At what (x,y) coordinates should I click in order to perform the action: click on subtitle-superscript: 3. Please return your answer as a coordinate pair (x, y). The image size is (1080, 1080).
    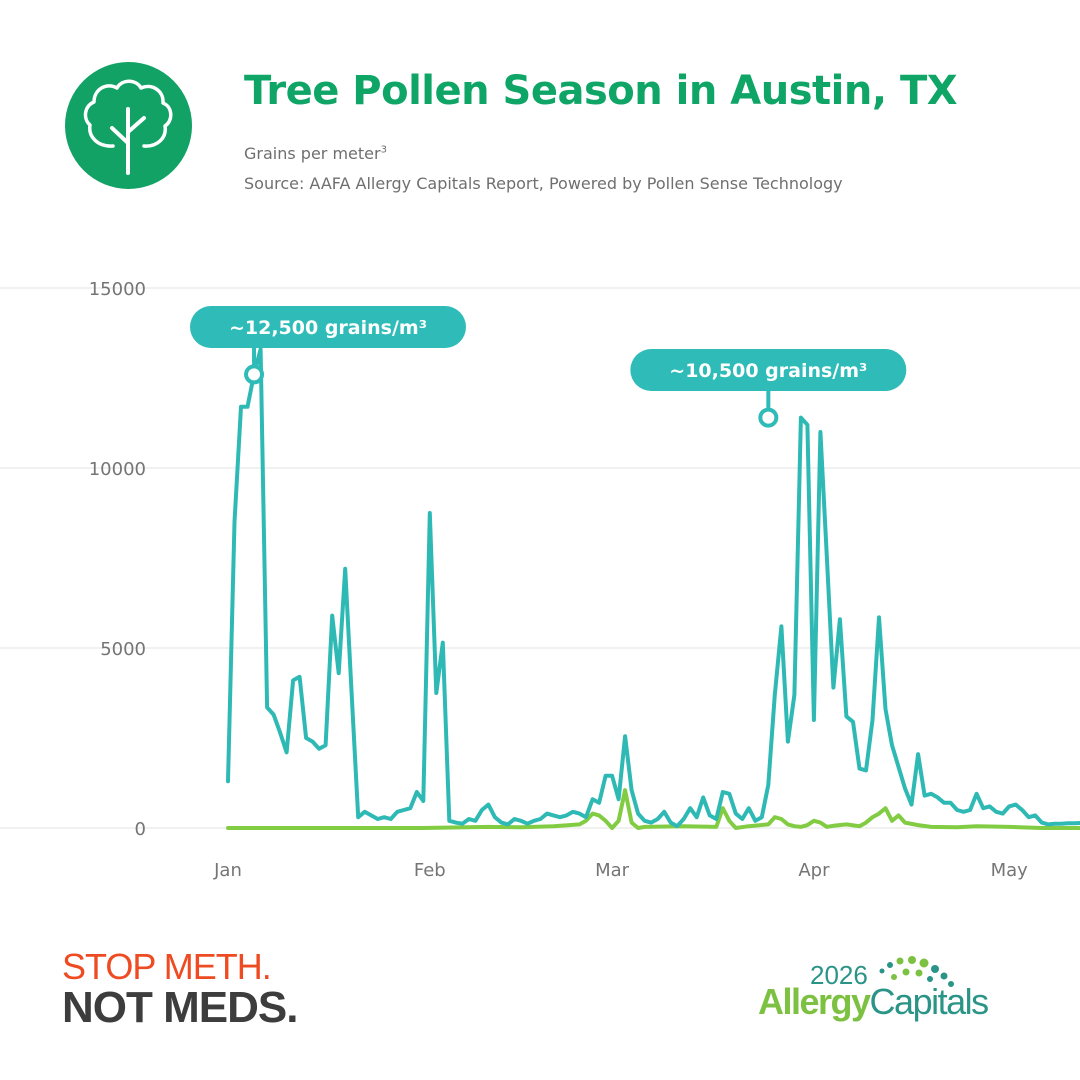
    Looking at the image, I should click on (383, 150).